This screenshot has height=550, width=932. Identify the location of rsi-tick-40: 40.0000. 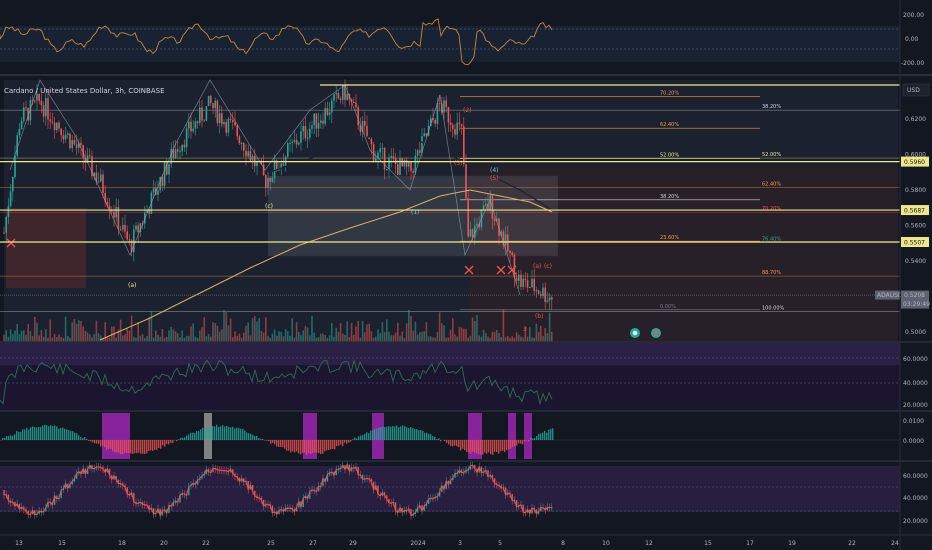
(915, 383).